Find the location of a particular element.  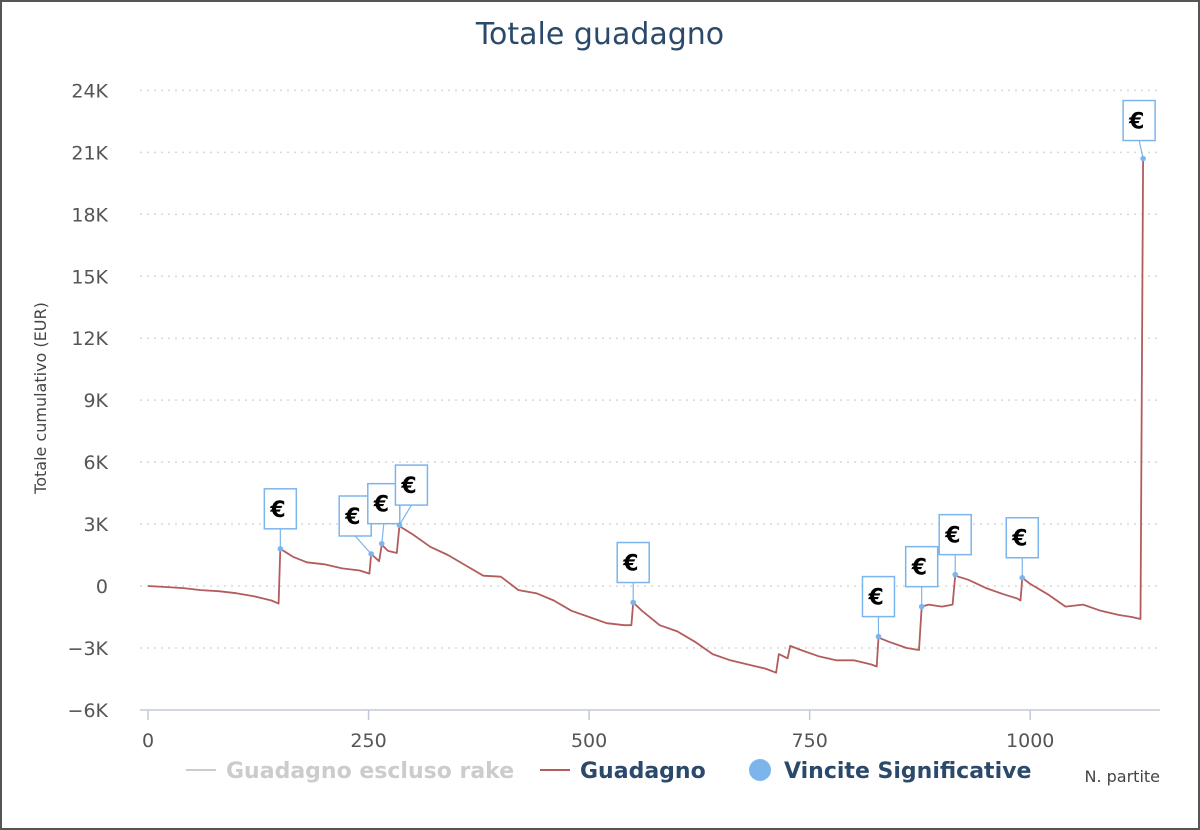

x-axis-label: N. partite is located at coordinates (1122, 776).